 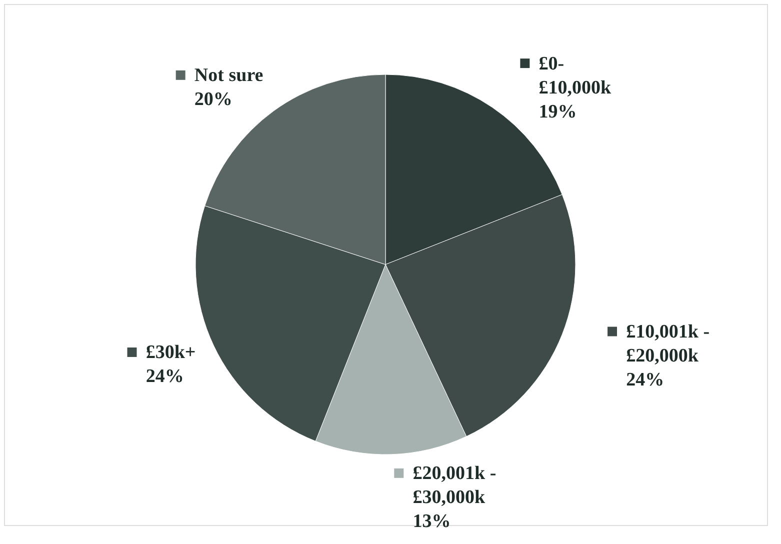 I want to click on legend-label: £0- £10,000k, so click(x=575, y=75).